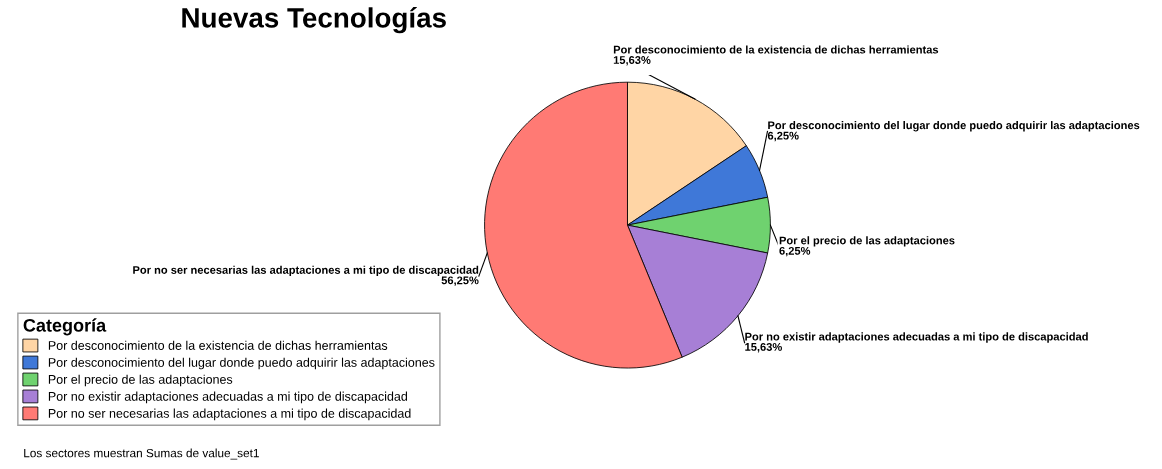 Image resolution: width=1162 pixels, height=469 pixels. I want to click on slice-label: Por no ser necesarias las adaptaciones a mi tipo de discapacidad, so click(306, 271).